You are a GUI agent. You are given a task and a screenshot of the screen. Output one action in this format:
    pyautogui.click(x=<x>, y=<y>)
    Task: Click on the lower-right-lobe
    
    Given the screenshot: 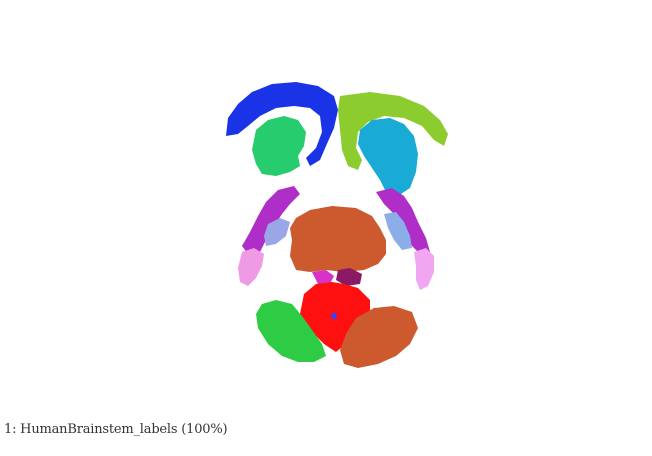 What is the action you would take?
    pyautogui.click(x=379, y=337)
    